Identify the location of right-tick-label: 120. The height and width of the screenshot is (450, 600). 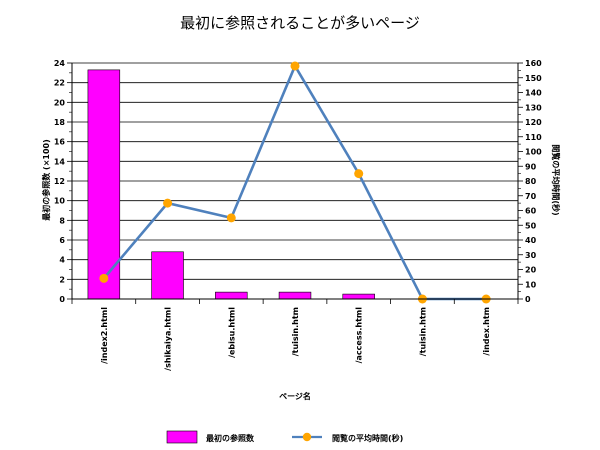
(533, 122).